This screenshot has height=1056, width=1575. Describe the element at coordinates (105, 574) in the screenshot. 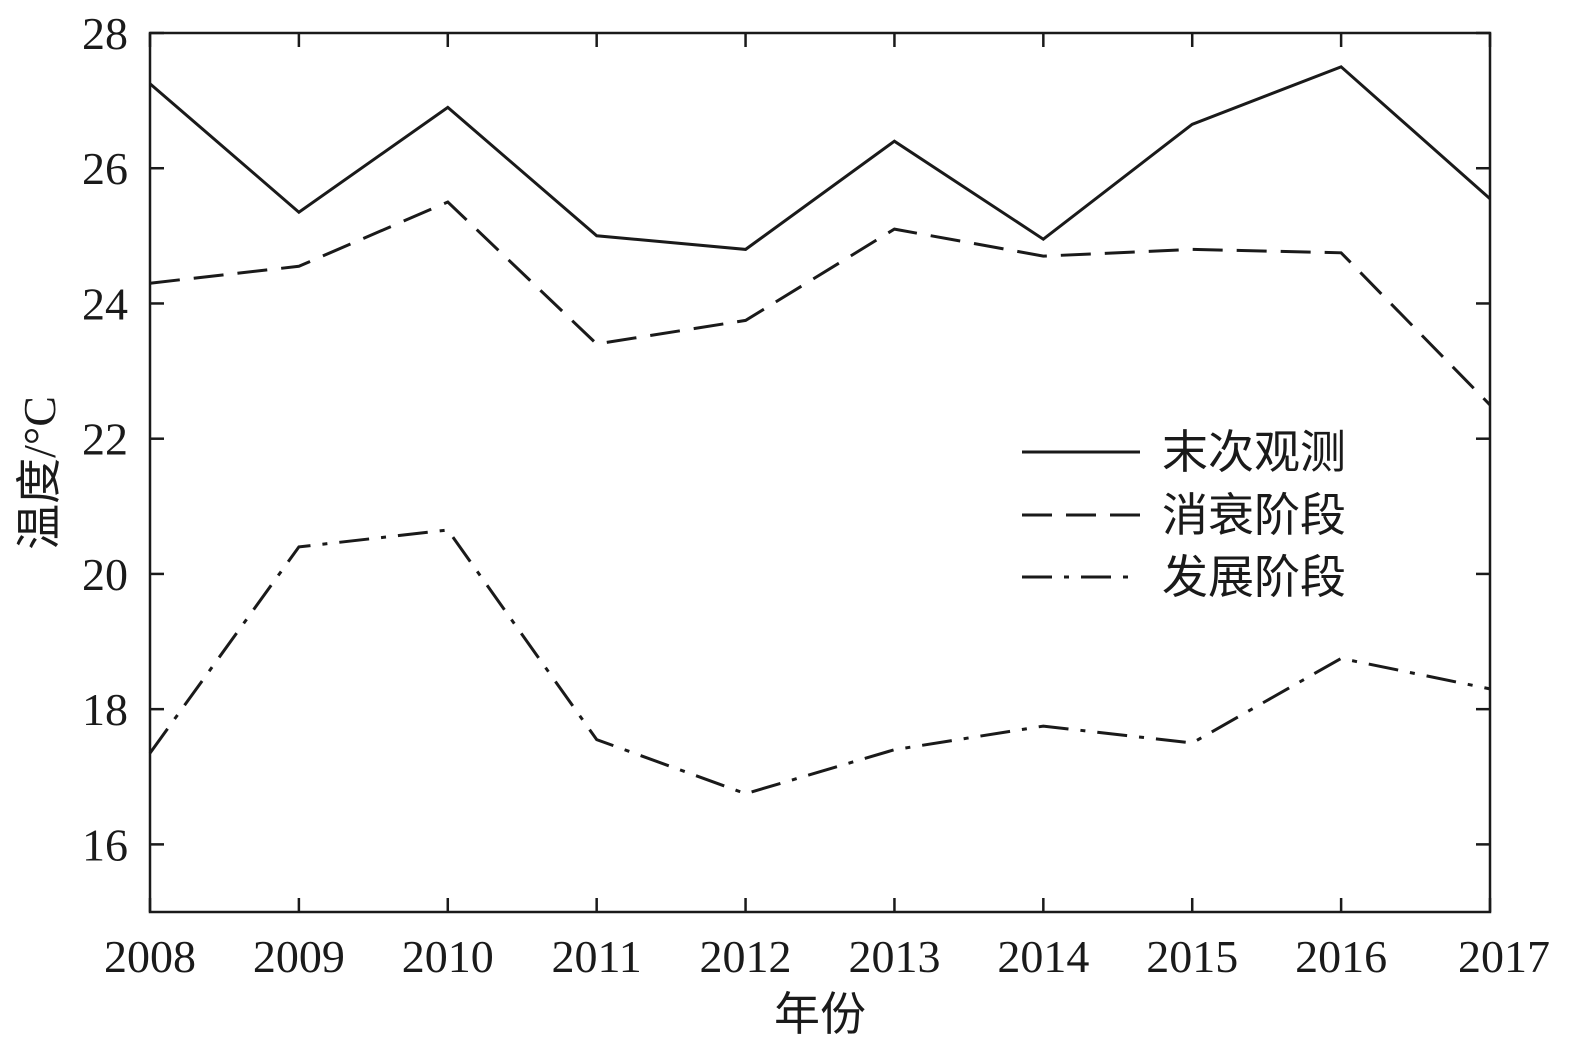

I see `y-tick-label: 20` at that location.